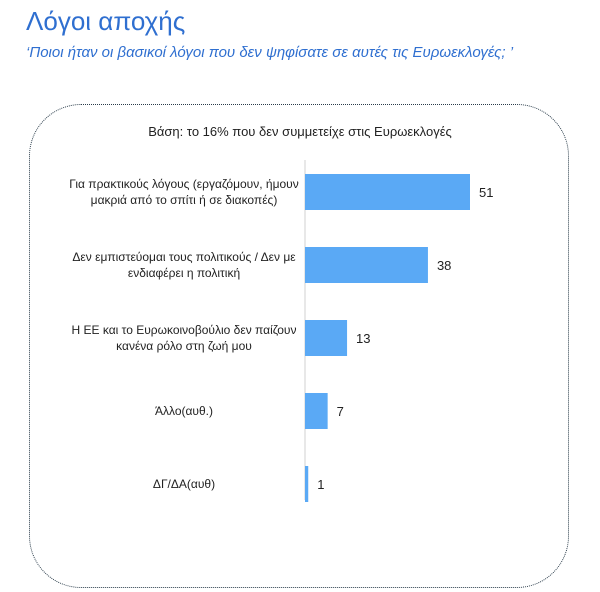  What do you see at coordinates (184, 330) in the screenshot?
I see `category-label-2-line-0: Η ΕΕ και το Ευρωκοινοβούλιο δεν παίζουν` at bounding box center [184, 330].